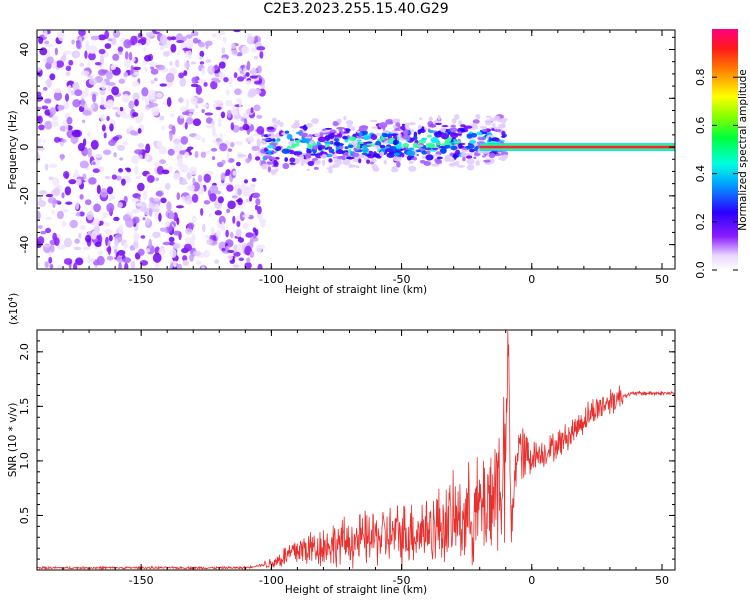 The height and width of the screenshot is (600, 750). What do you see at coordinates (402, 580) in the screenshot?
I see `x-tick-label: -50` at bounding box center [402, 580].